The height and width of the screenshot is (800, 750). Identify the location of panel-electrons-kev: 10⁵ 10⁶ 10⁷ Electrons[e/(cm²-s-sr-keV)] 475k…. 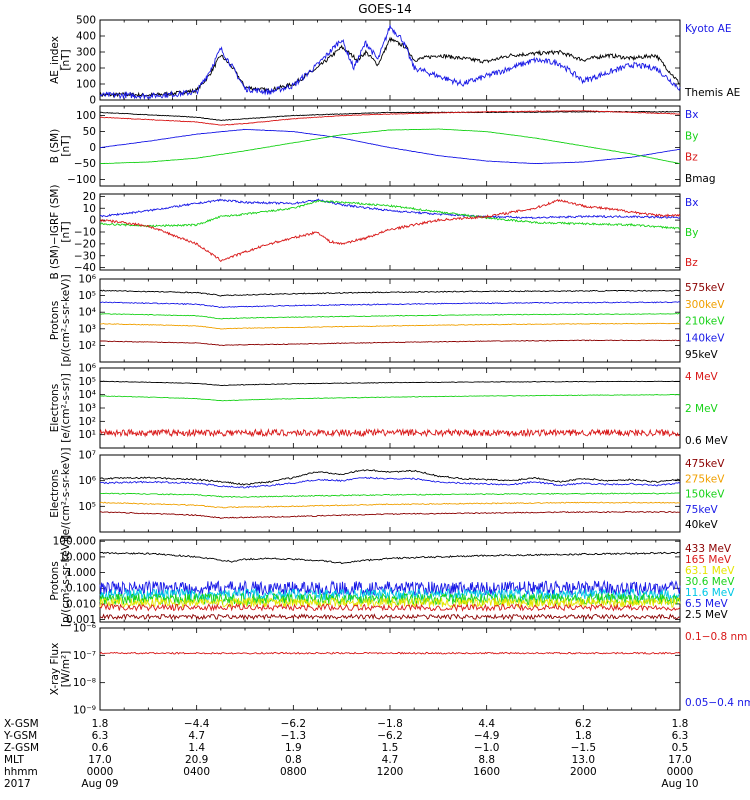
(387, 494).